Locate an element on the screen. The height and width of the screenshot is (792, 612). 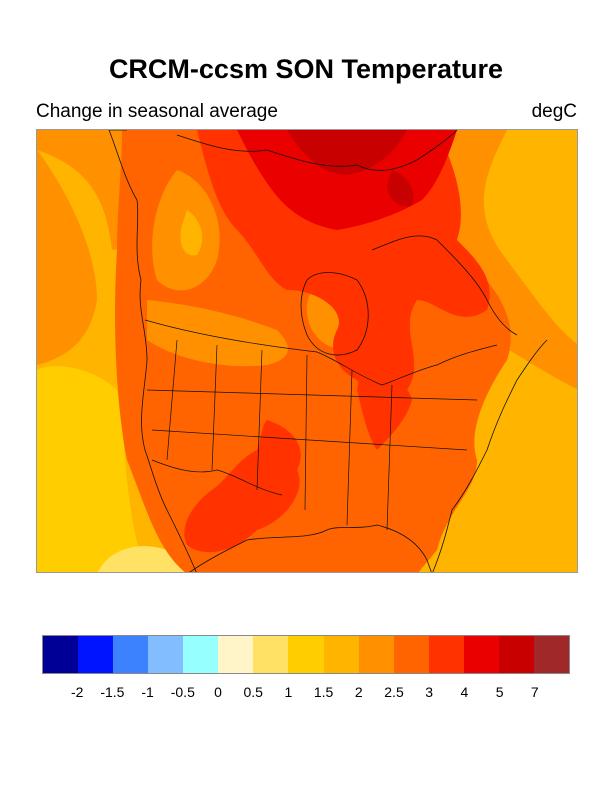
colorbar-ticks: -2 -1.5 -1 -0.5 0 0.5 1 1.5 2 2.5 3 4 5 7 is located at coordinates (306, 694).